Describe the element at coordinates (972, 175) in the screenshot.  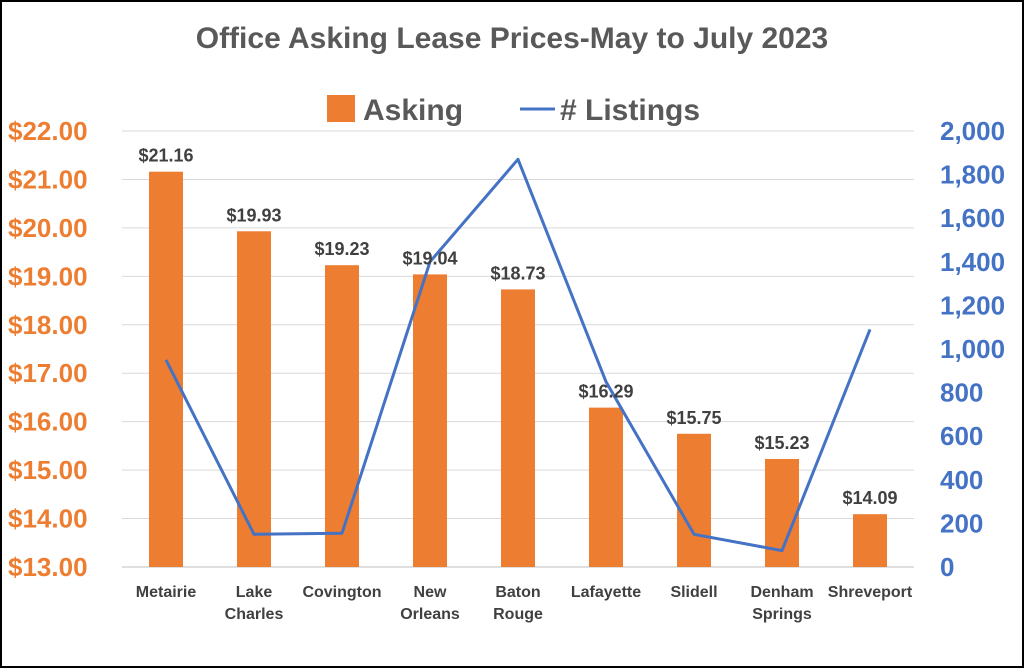
I see `y-right-tick-label: 1,800` at that location.